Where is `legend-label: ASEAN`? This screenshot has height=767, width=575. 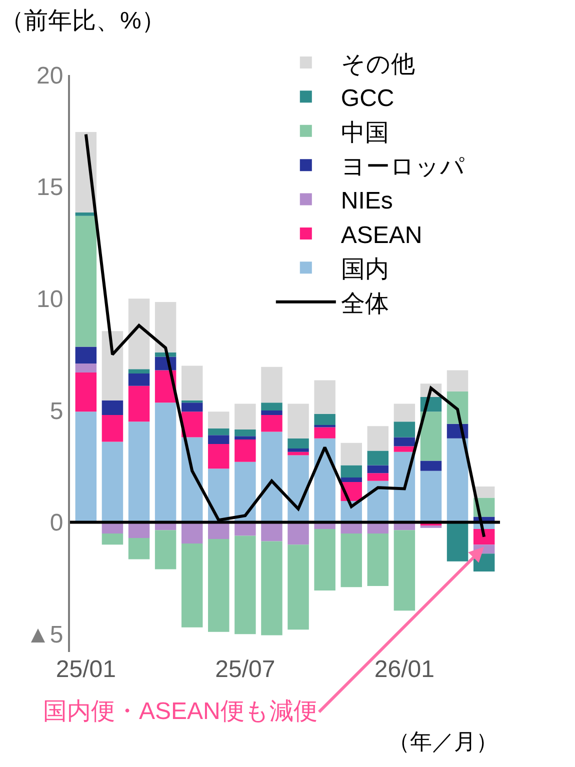 legend-label: ASEAN is located at coordinates (381, 235).